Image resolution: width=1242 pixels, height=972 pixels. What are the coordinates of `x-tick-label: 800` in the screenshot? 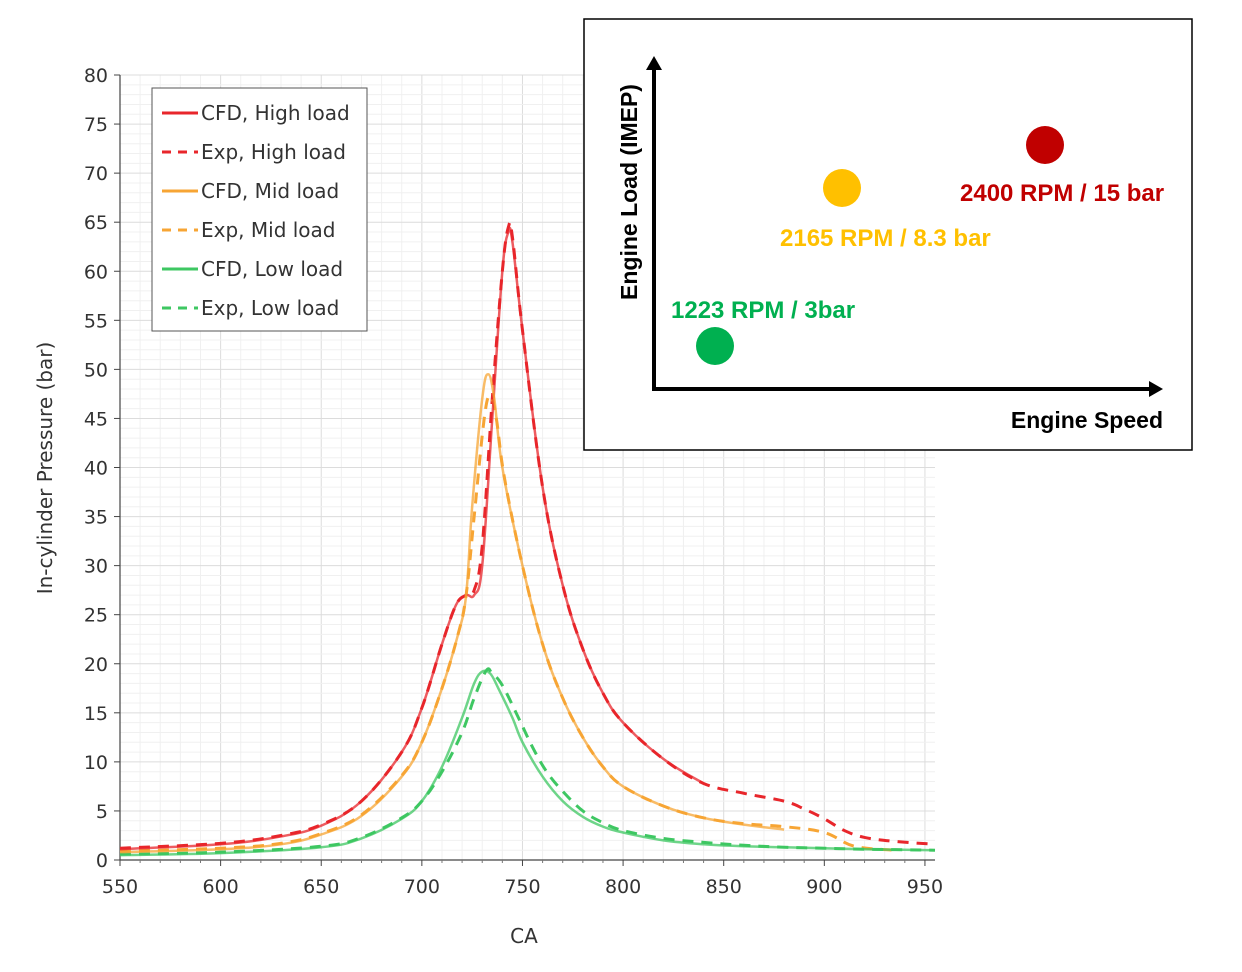 It's located at (623, 887).